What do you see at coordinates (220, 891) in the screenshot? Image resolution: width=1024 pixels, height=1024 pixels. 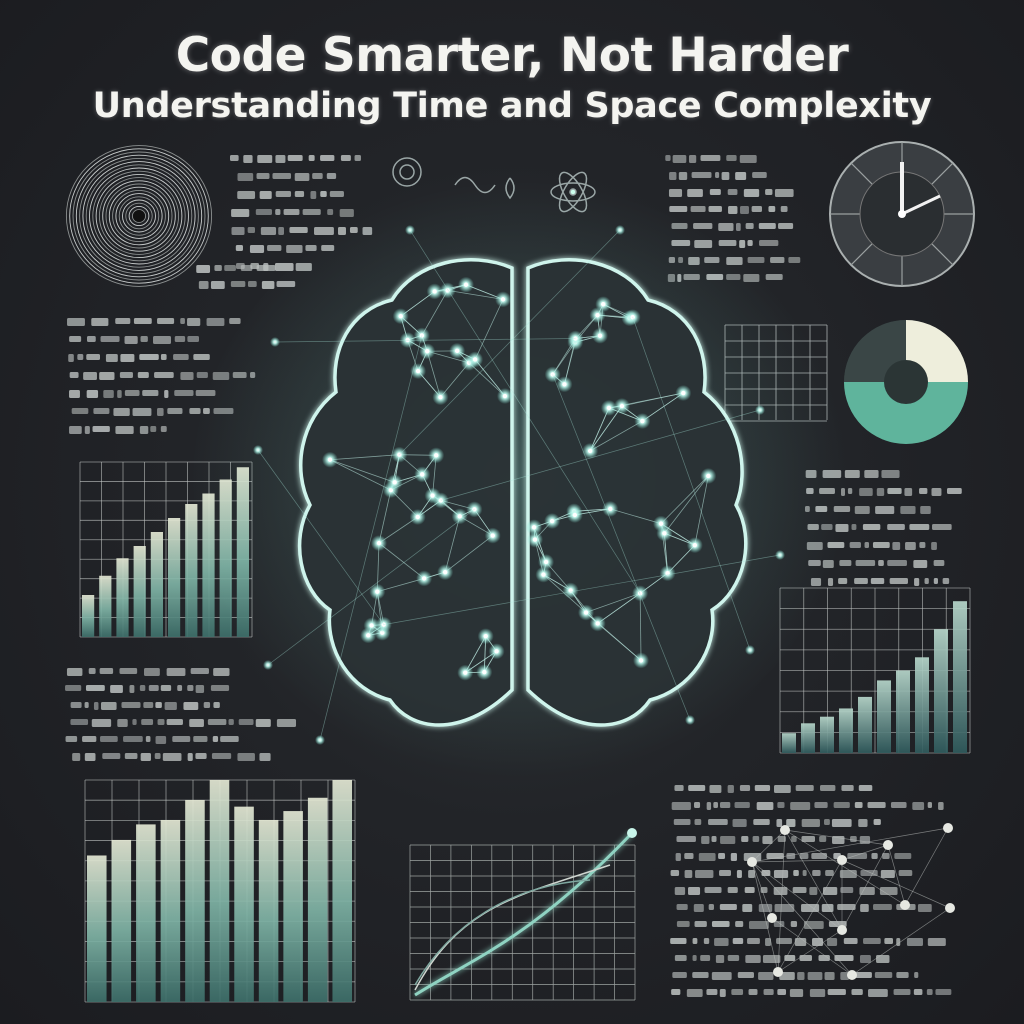 I see `bar-chart-bottom-left` at bounding box center [220, 891].